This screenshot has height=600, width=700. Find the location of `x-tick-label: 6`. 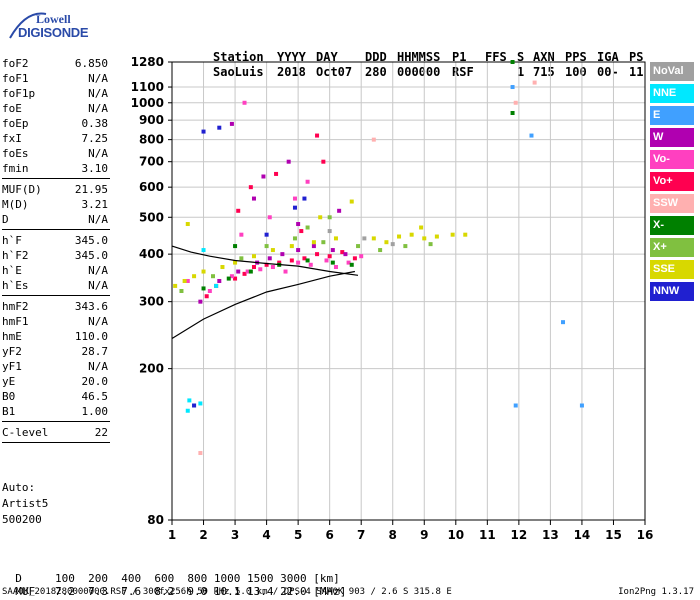

x-tick-label: 6 is located at coordinates (329, 535).